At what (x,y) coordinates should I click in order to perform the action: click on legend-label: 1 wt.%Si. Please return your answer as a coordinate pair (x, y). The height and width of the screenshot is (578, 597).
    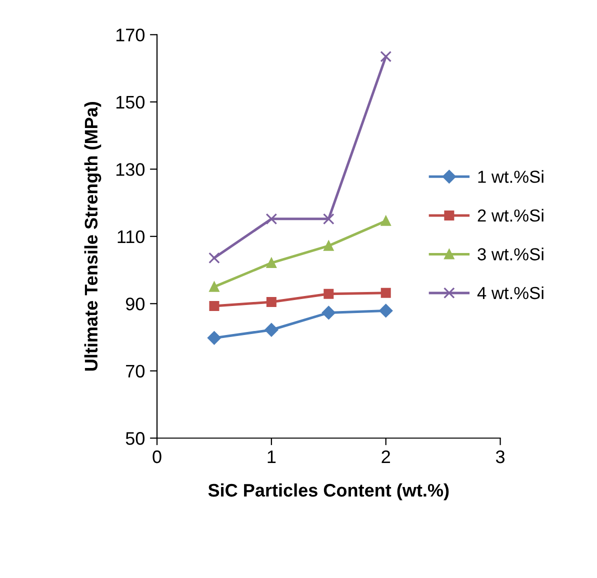
    Looking at the image, I should click on (511, 176).